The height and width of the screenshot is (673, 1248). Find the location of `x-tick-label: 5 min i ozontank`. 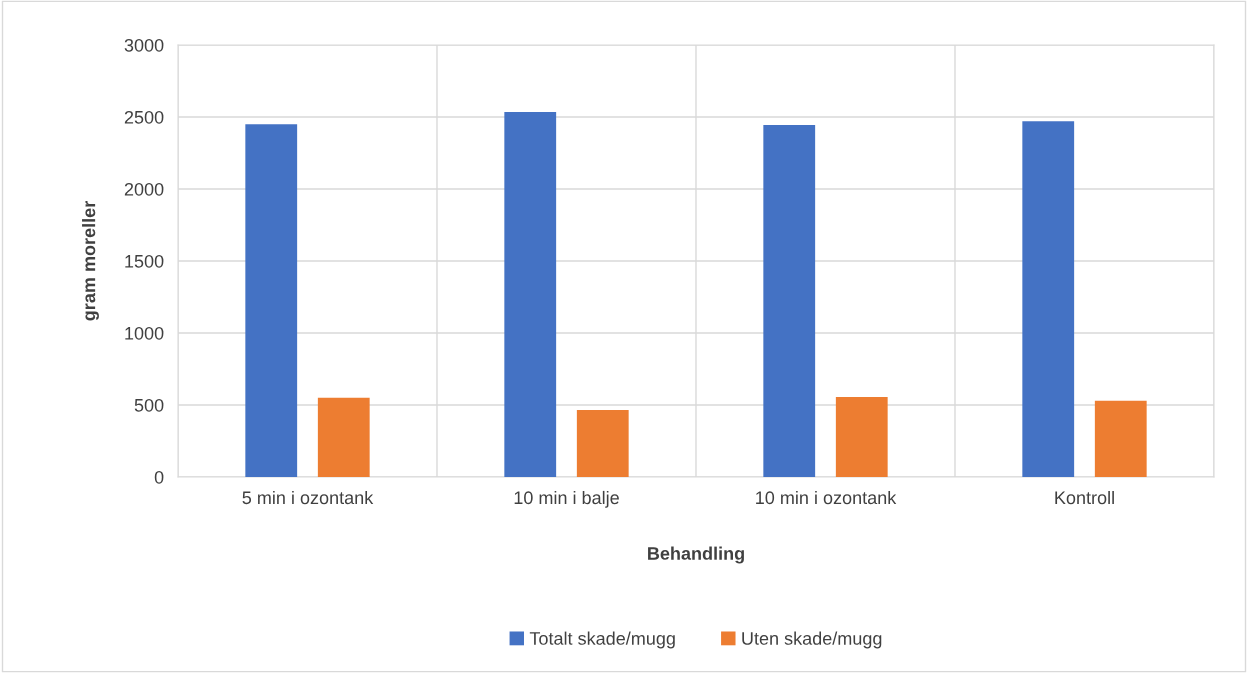

x-tick-label: 5 min i ozontank is located at coordinates (308, 497).